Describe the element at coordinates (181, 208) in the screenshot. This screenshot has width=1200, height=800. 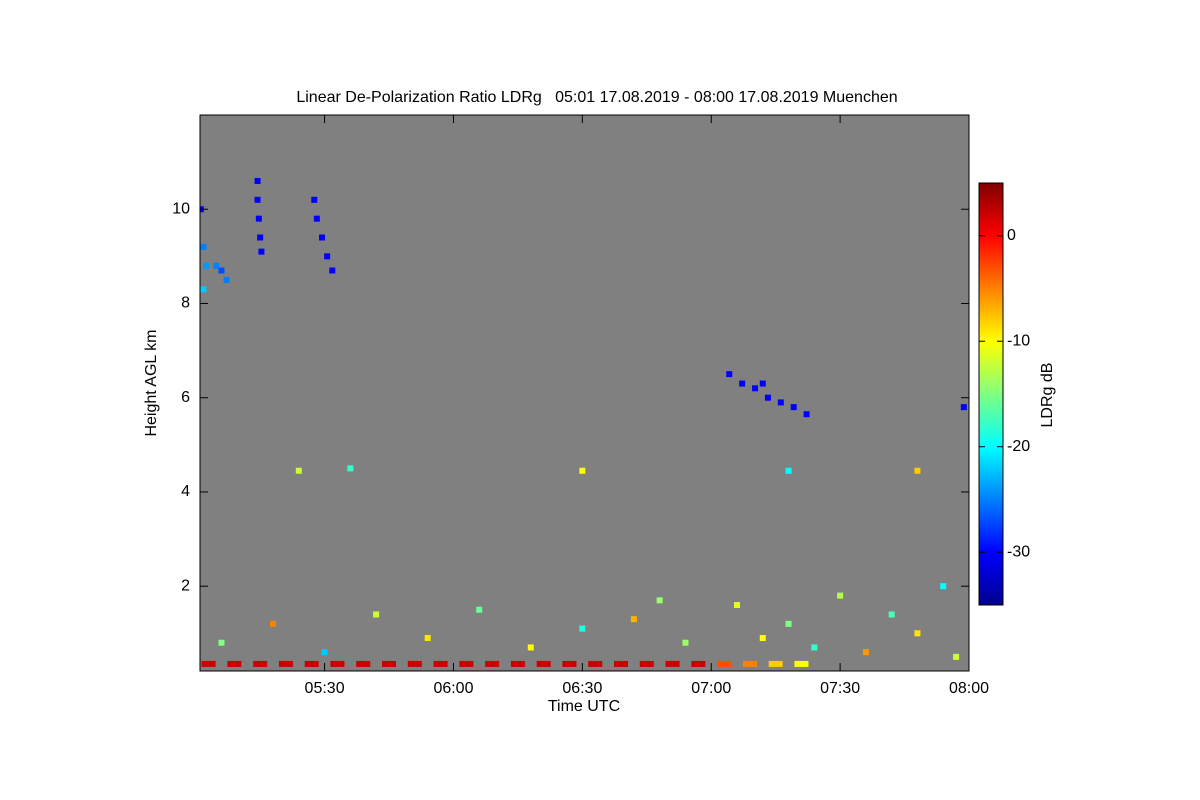
I see `y-tick-label: 10` at that location.